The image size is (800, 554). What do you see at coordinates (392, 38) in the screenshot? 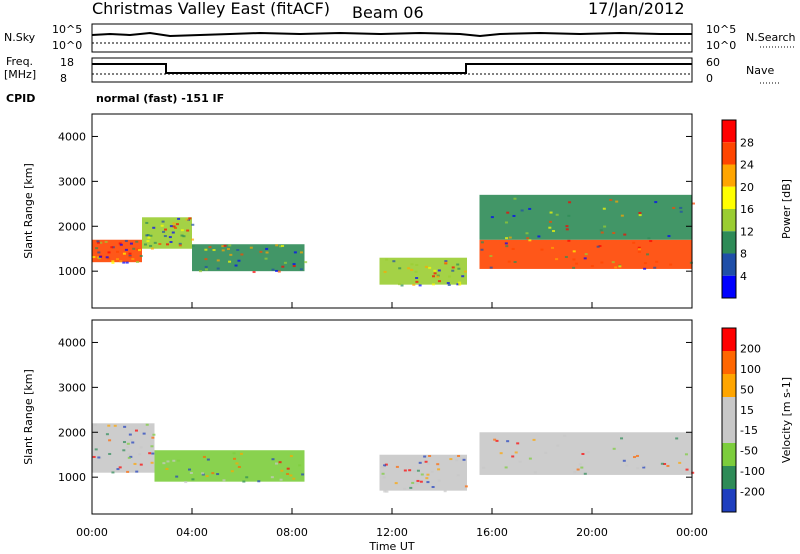
I see `noise-panel-frame` at bounding box center [392, 38].